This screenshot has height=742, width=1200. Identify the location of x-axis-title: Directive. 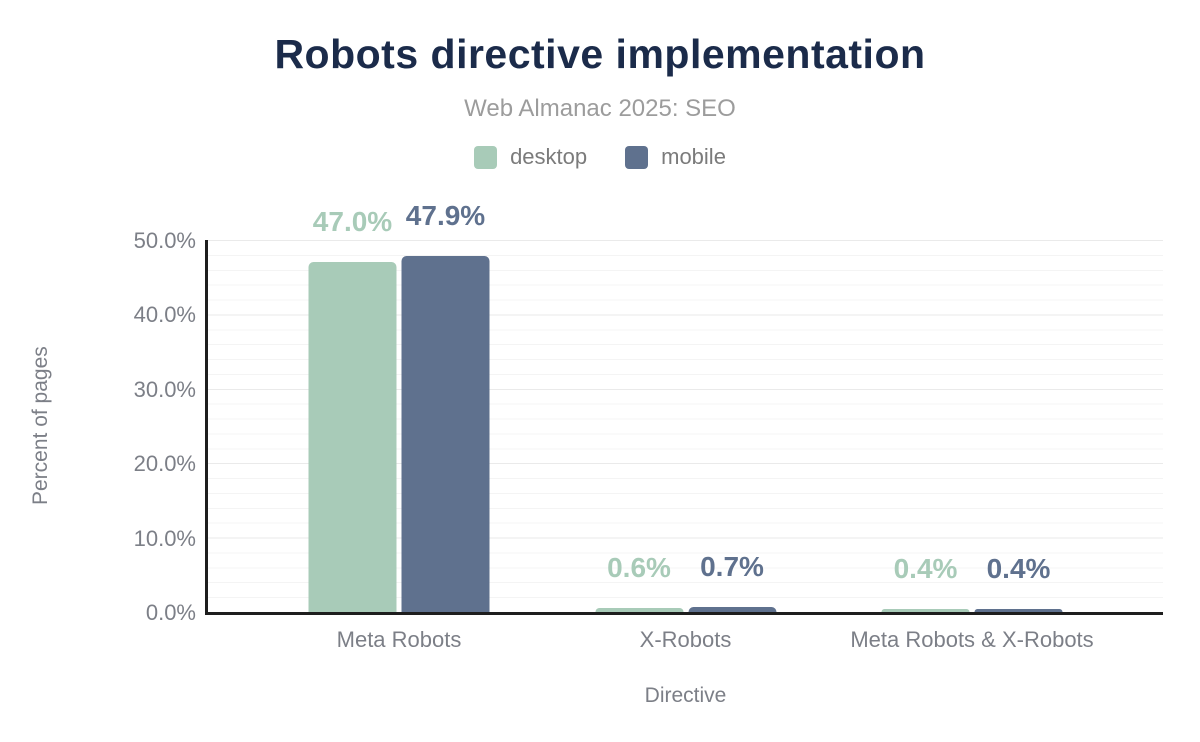
(685, 695).